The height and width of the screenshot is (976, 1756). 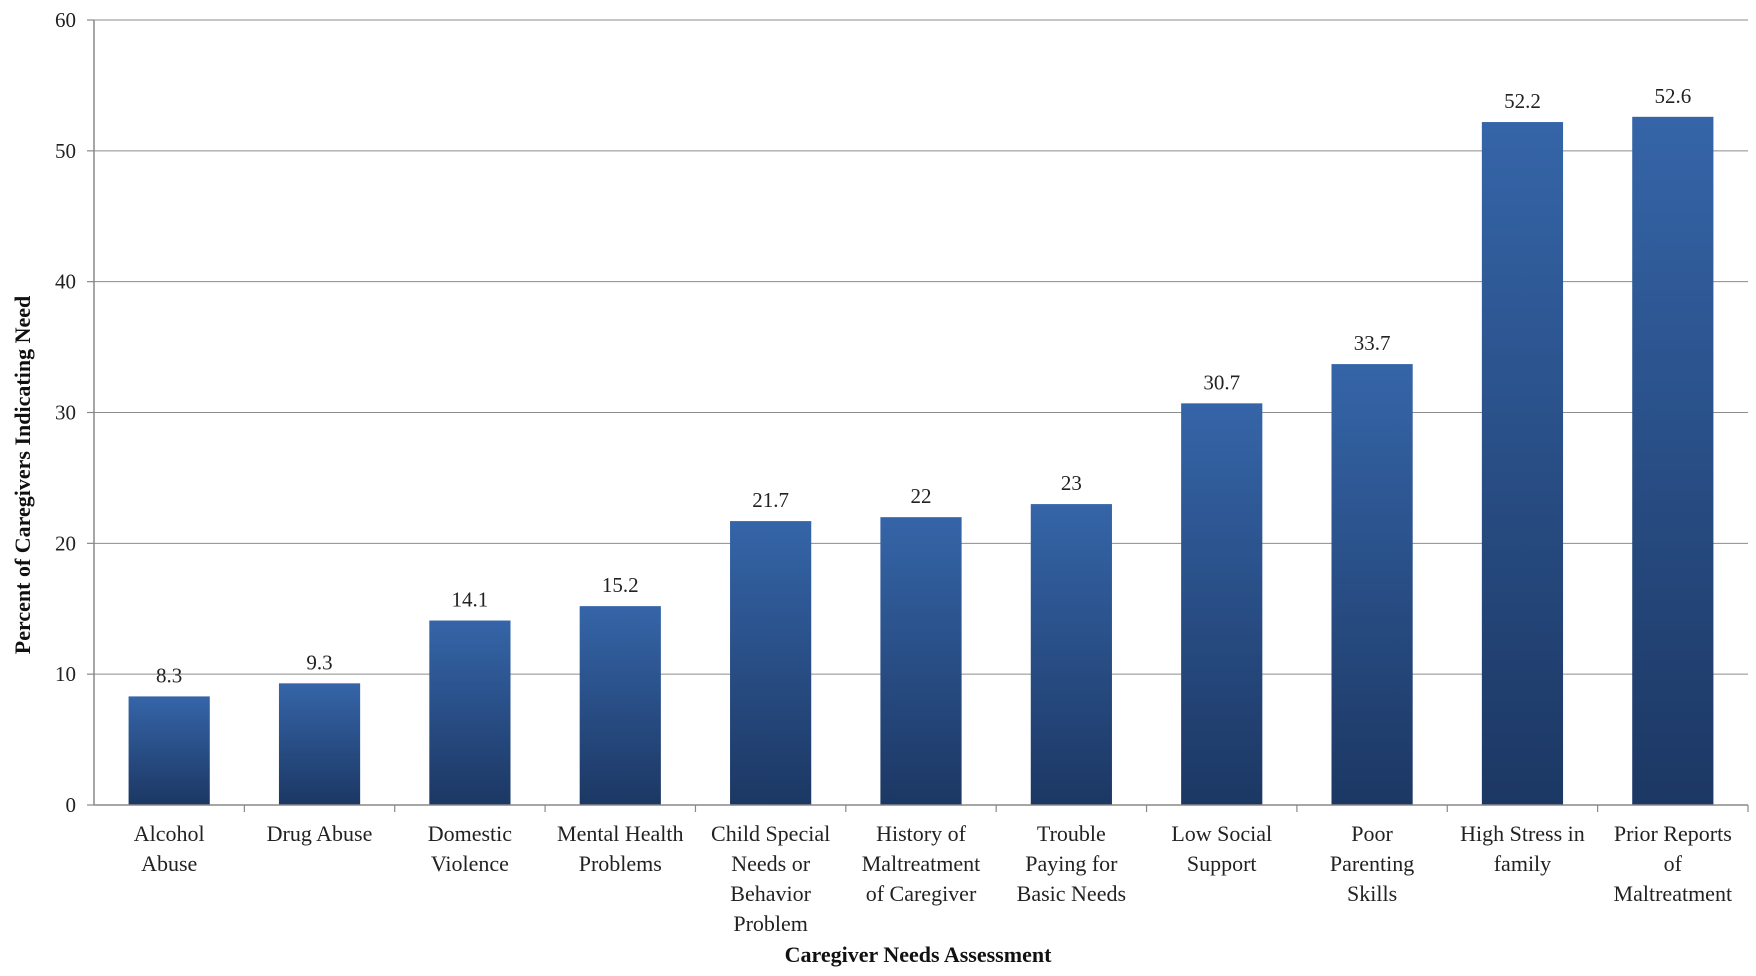 I want to click on data-label: 23, so click(x=1071, y=483).